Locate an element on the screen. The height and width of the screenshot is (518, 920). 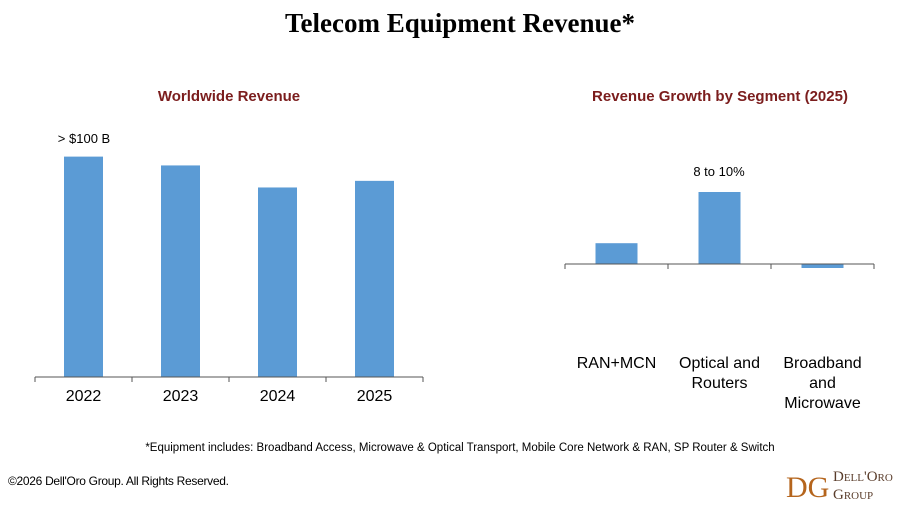
worldwide-revenue-tick-label: 2022 is located at coordinates (84, 396).